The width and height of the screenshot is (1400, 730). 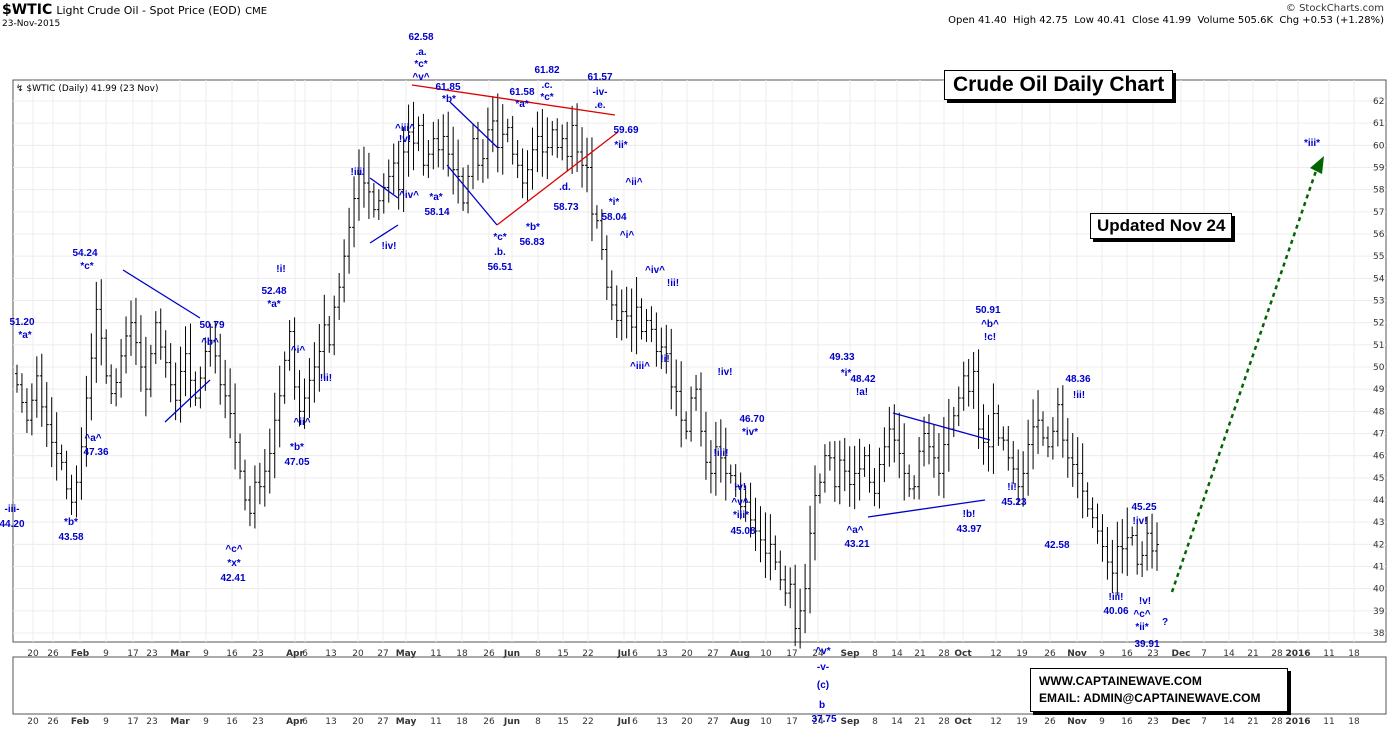 What do you see at coordinates (546, 70) in the screenshot?
I see `wave-label: 61.82` at bounding box center [546, 70].